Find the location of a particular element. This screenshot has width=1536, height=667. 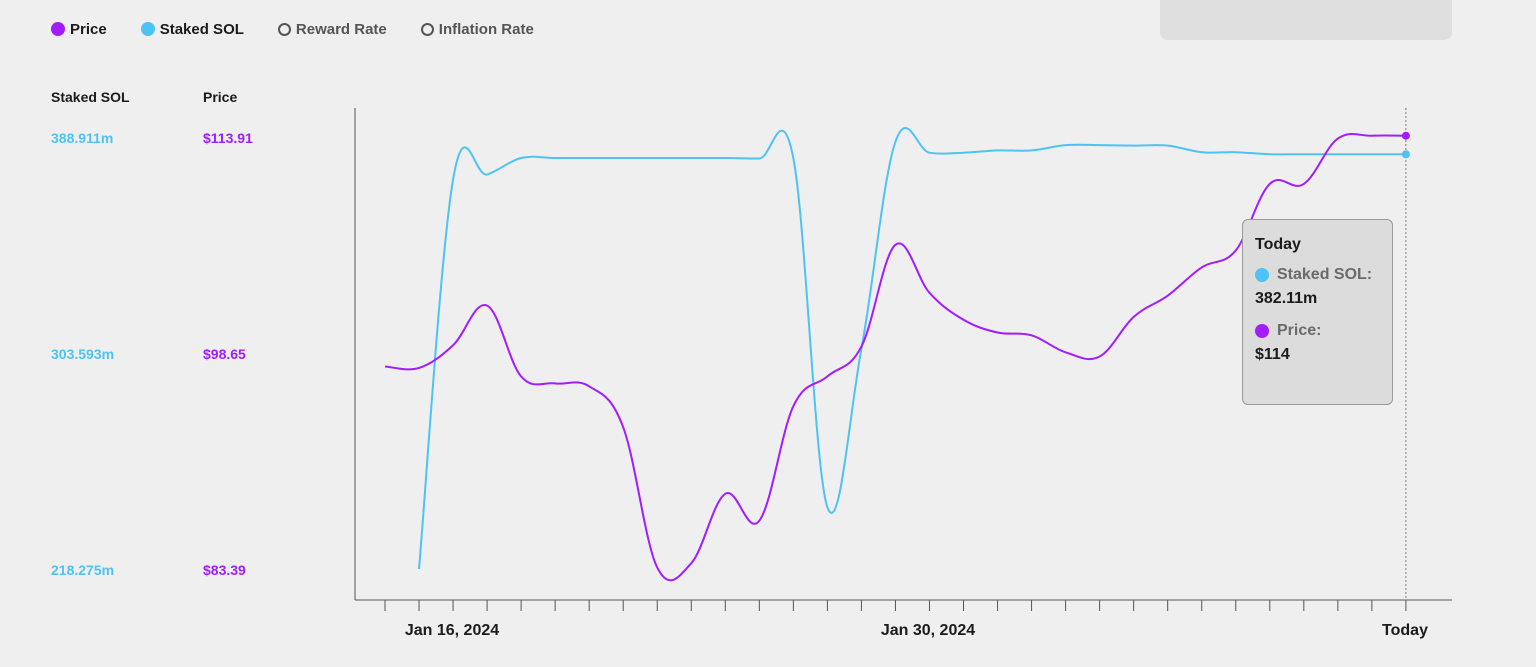

price-tick-label-bottom: $83.39 is located at coordinates (224, 570).